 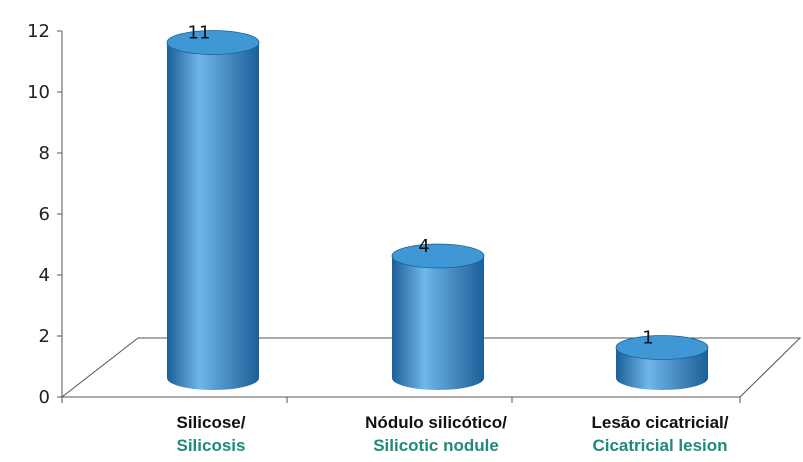 I want to click on y-tick-label: 8, so click(x=44, y=153).